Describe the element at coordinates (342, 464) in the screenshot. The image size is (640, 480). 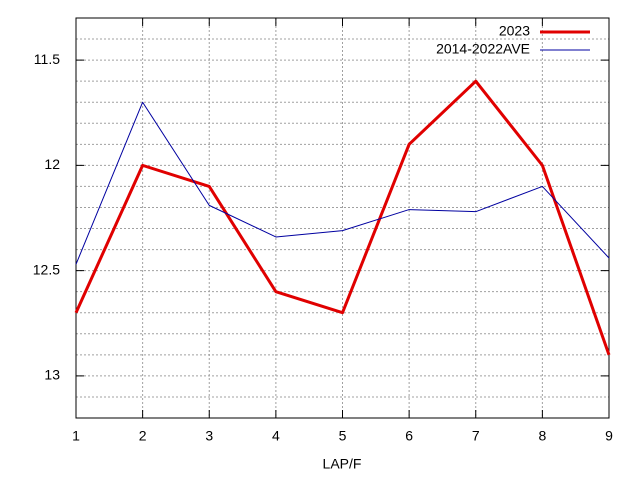
I see `x-axis-label: LAP/F` at that location.